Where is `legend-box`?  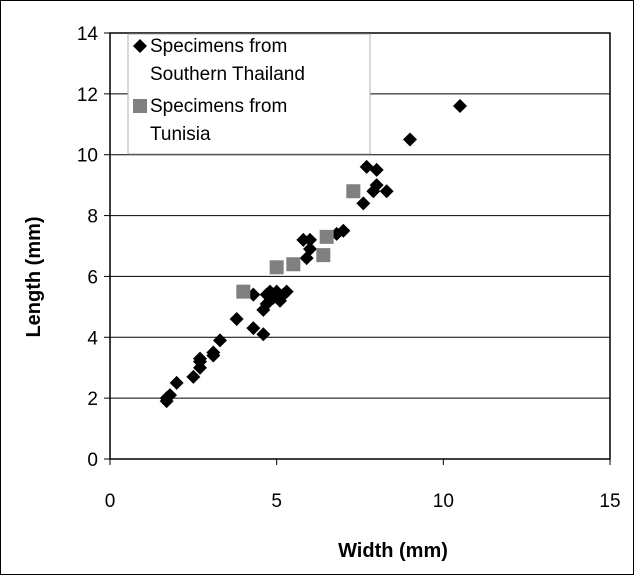 legend-box is located at coordinates (249, 94).